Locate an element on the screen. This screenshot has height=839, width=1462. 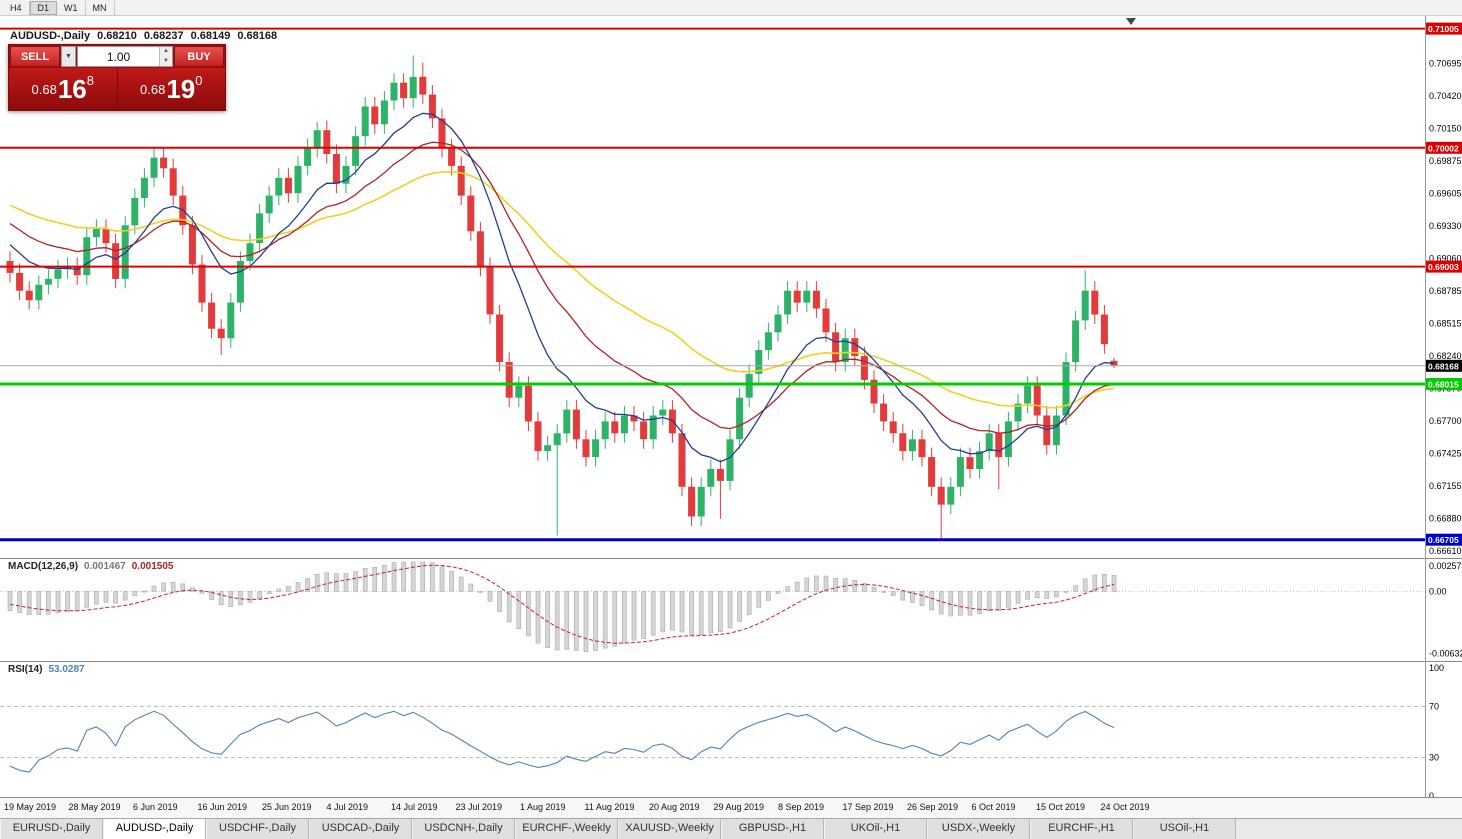
chart-tab-eurusd-daily: EURUSD-,Daily is located at coordinates (51, 829).